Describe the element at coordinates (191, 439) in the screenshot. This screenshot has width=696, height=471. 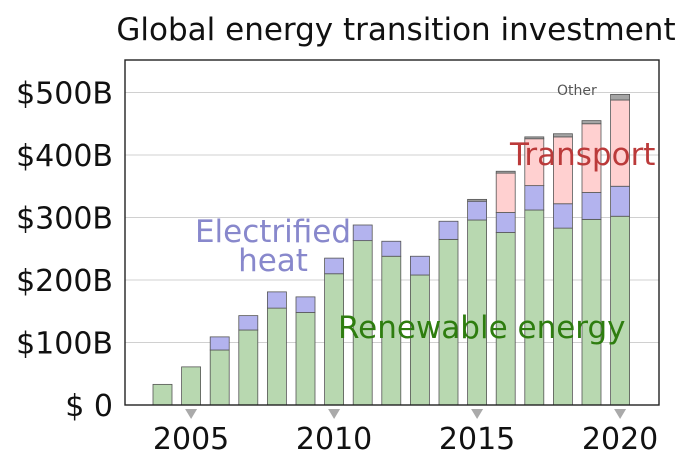
I see `x-tick-label: 2005` at that location.